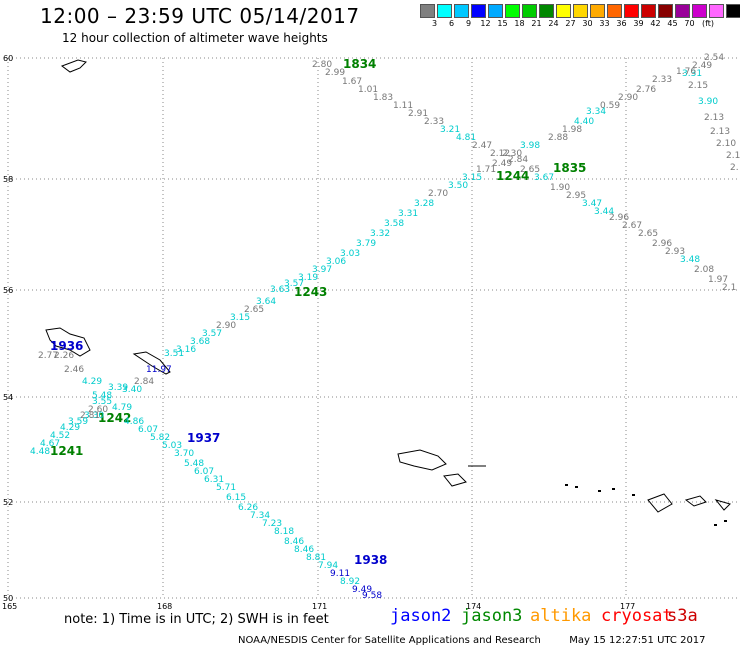  Describe the element at coordinates (336, 262) in the screenshot. I see `wave-height-label: 3.06` at that location.